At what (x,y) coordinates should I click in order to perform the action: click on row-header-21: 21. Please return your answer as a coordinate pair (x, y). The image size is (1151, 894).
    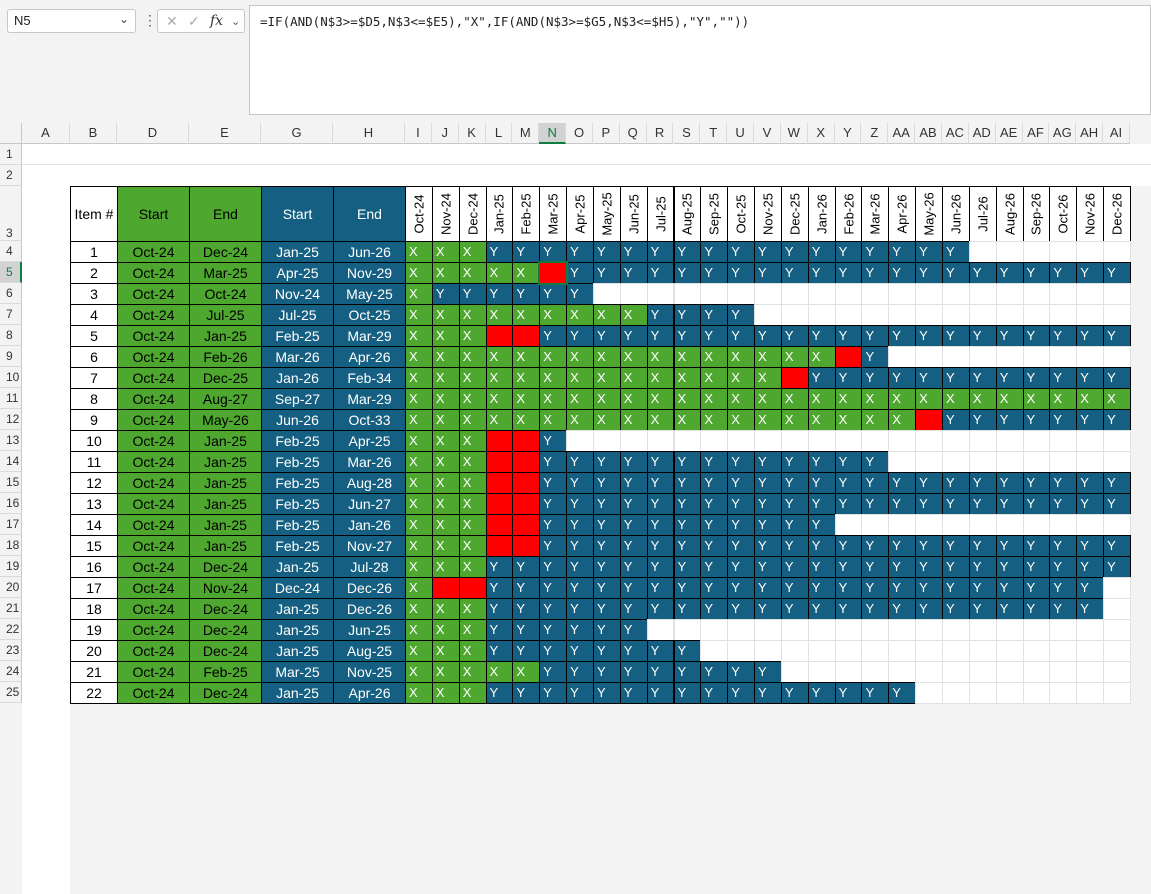
    Looking at the image, I should click on (11, 608).